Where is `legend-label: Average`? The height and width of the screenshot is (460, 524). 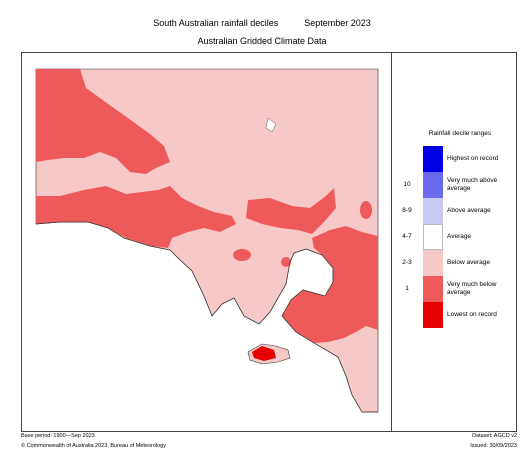
legend-label: Average is located at coordinates (459, 236).